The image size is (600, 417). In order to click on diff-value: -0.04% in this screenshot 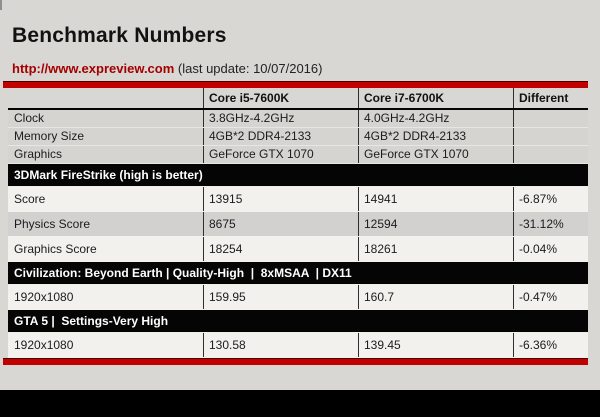, I will do `click(550, 249)`.